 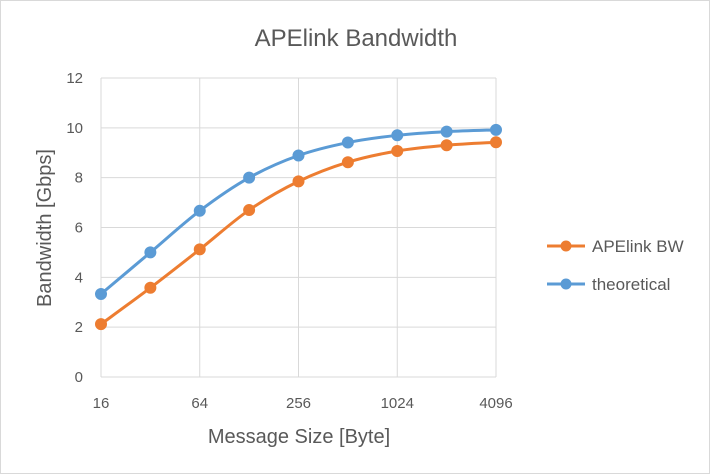 What do you see at coordinates (101, 403) in the screenshot?
I see `x-tick-label: 16` at bounding box center [101, 403].